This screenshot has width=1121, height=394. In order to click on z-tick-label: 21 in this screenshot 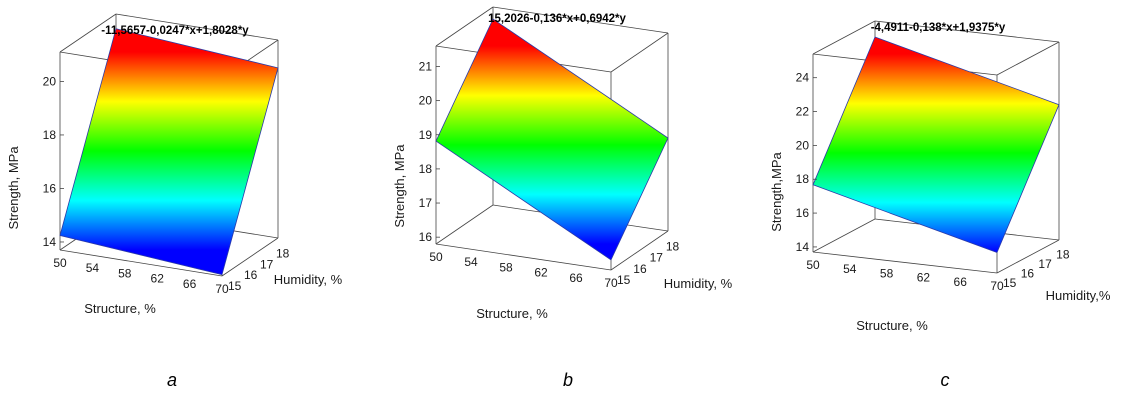, I will do `click(426, 66)`.